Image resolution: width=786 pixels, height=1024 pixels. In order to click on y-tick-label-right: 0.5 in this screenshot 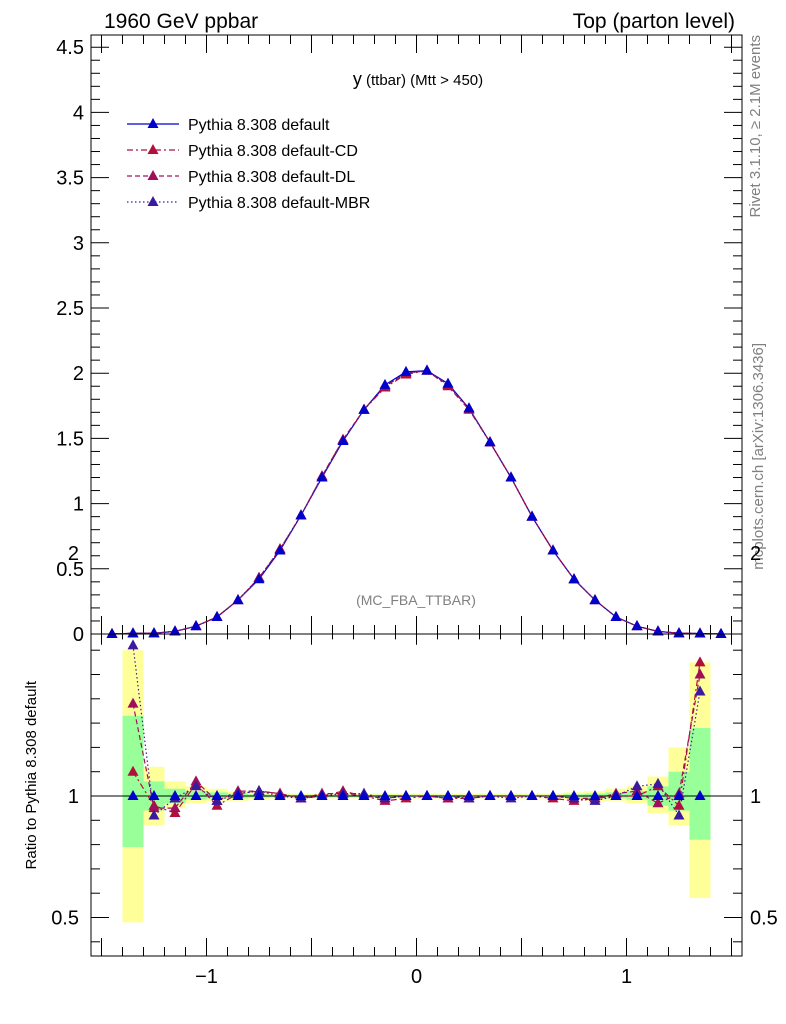, I will do `click(764, 919)`.